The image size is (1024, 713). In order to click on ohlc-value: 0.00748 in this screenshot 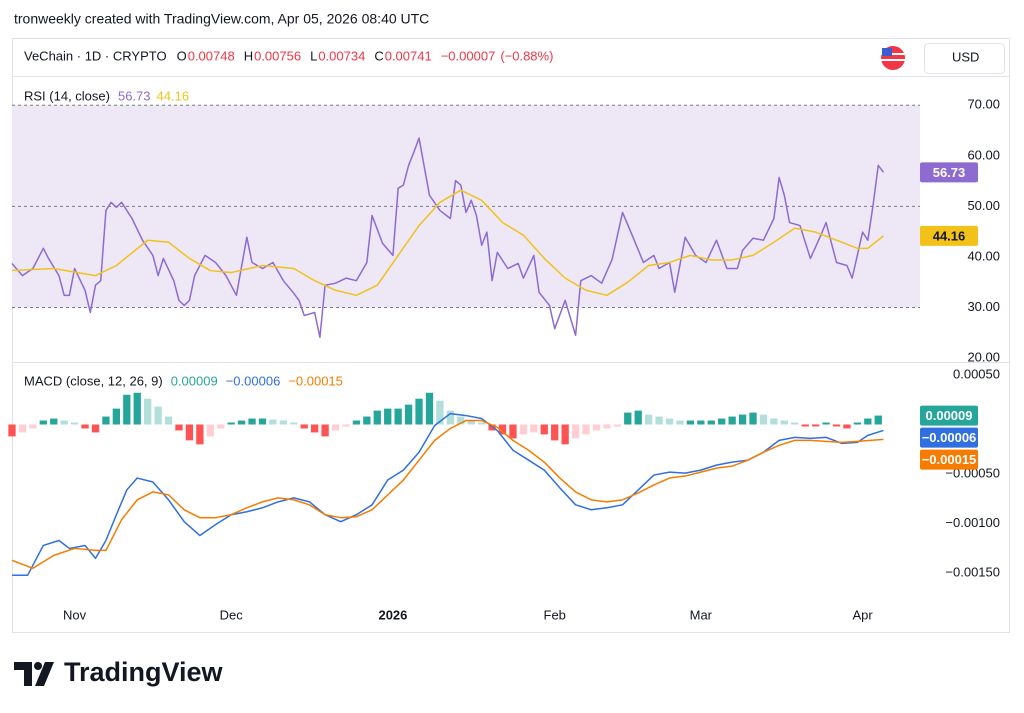, I will do `click(211, 55)`.